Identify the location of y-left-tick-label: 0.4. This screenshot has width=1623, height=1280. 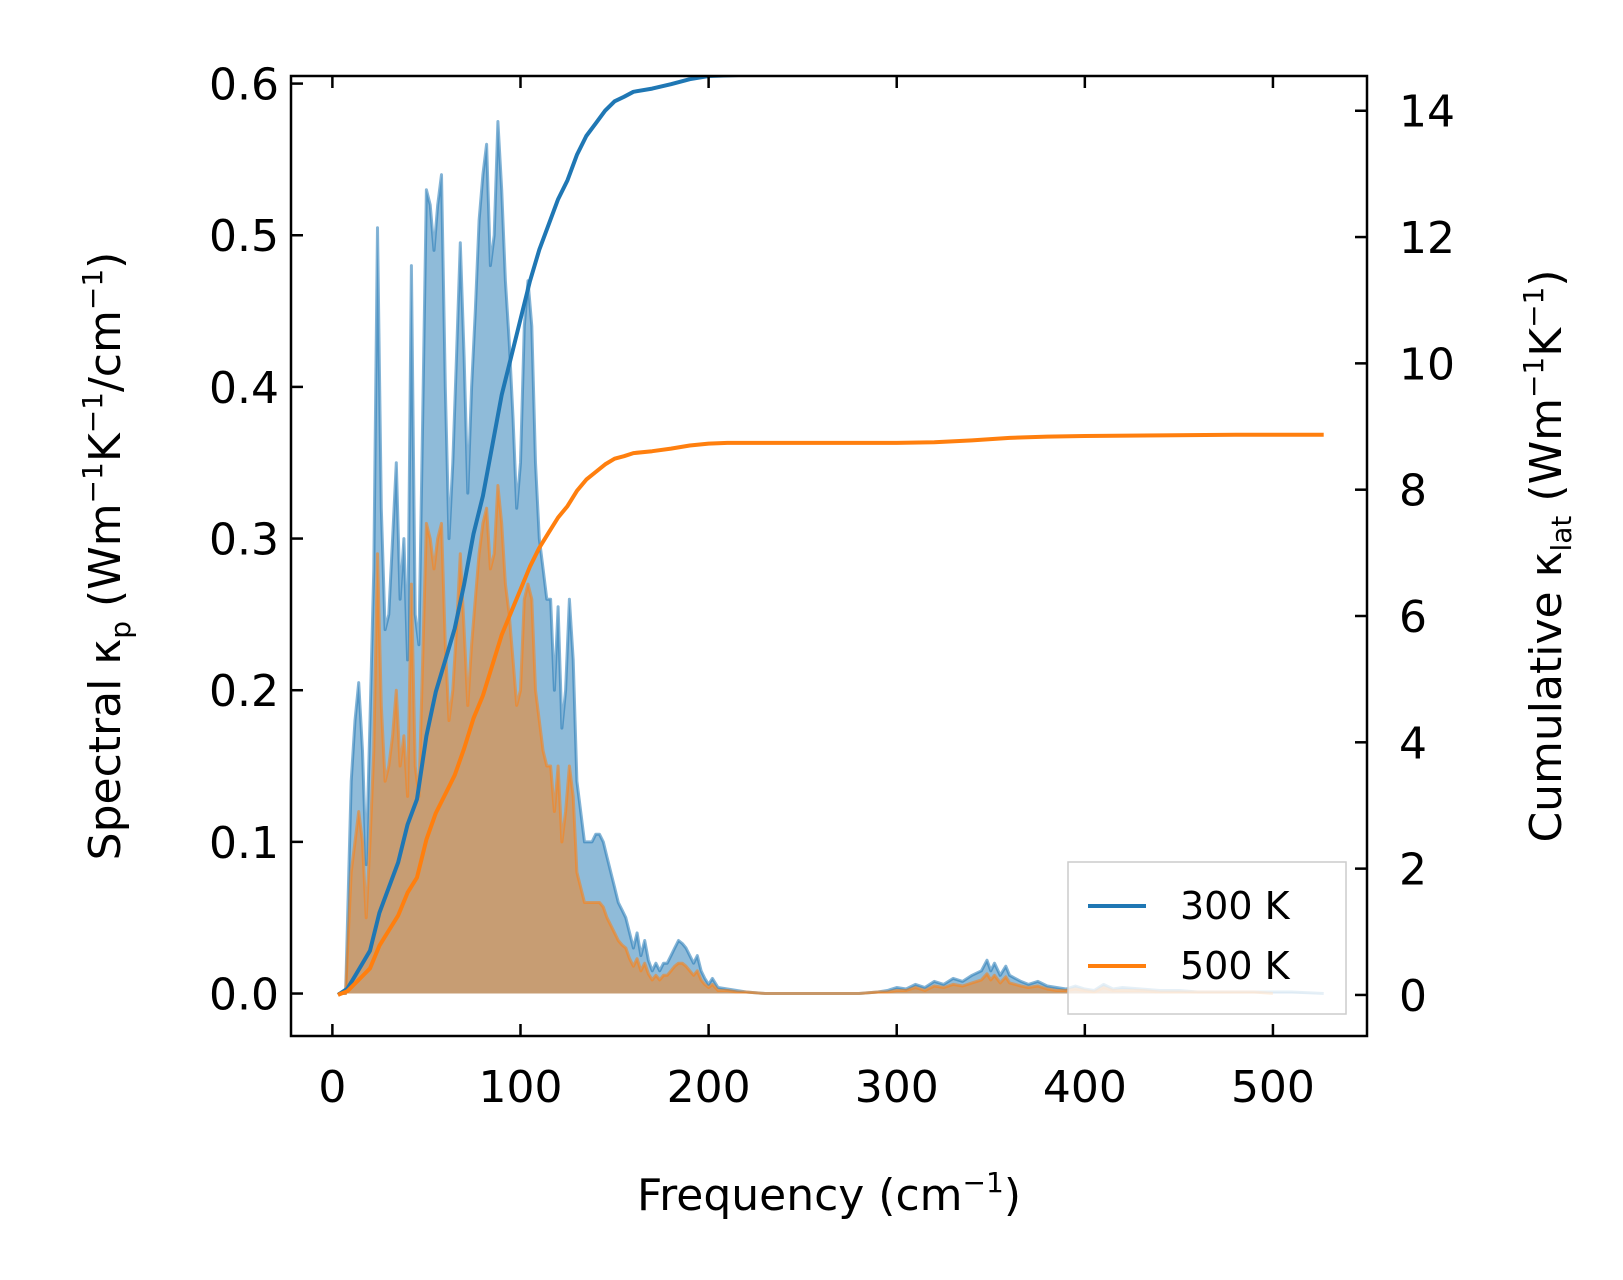
(244, 388).